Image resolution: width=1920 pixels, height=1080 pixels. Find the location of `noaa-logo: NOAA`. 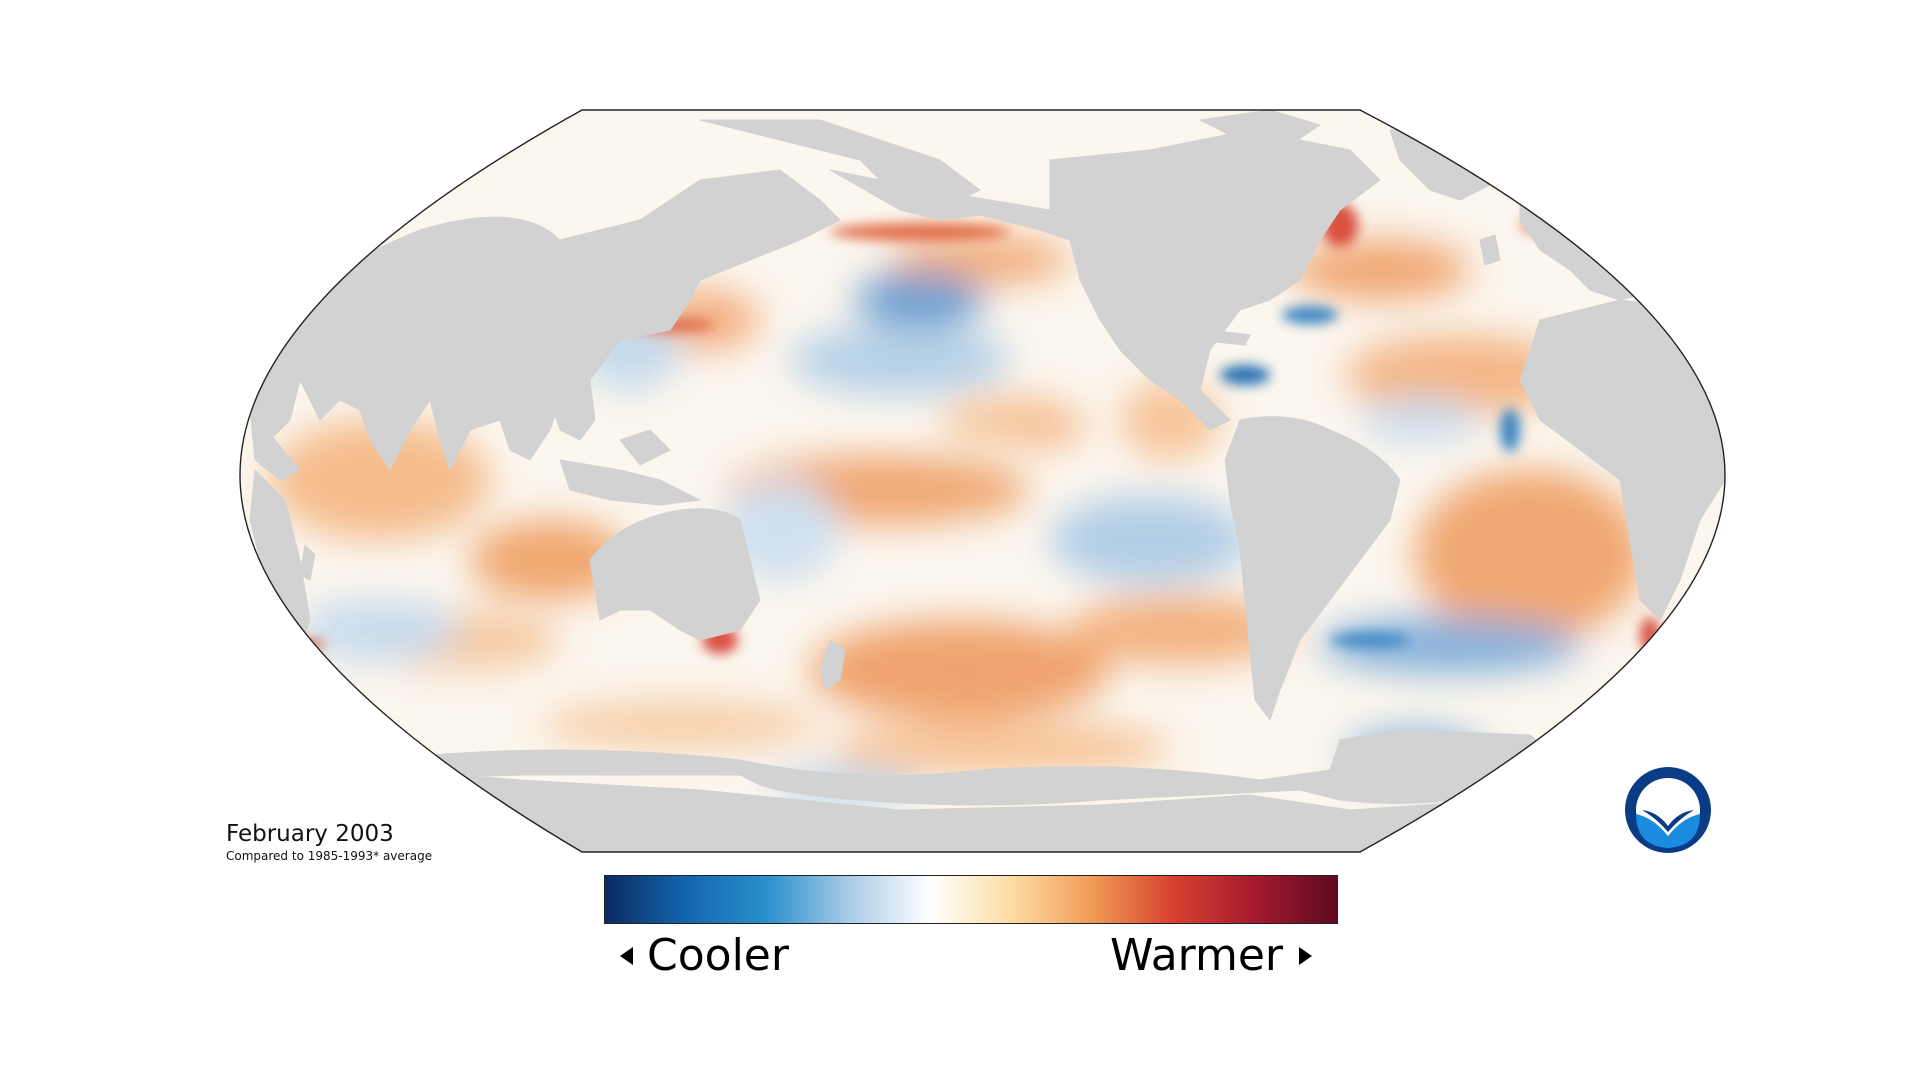

noaa-logo: NOAA is located at coordinates (1668, 810).